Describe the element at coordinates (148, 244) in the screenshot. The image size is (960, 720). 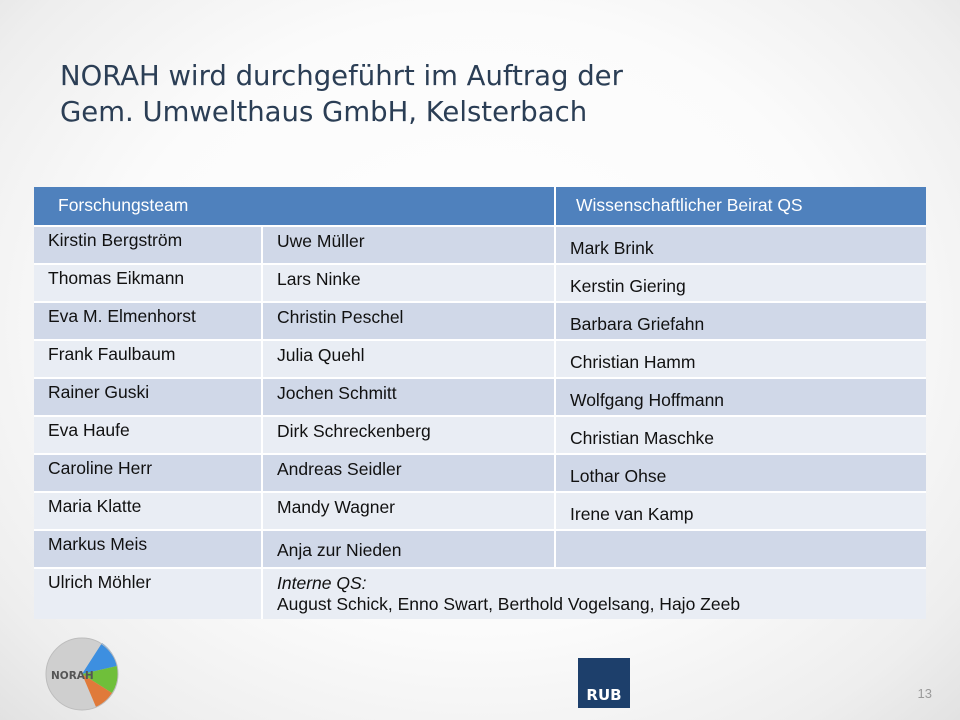
I see `team-member-cell: Kirstin Bergström` at that location.